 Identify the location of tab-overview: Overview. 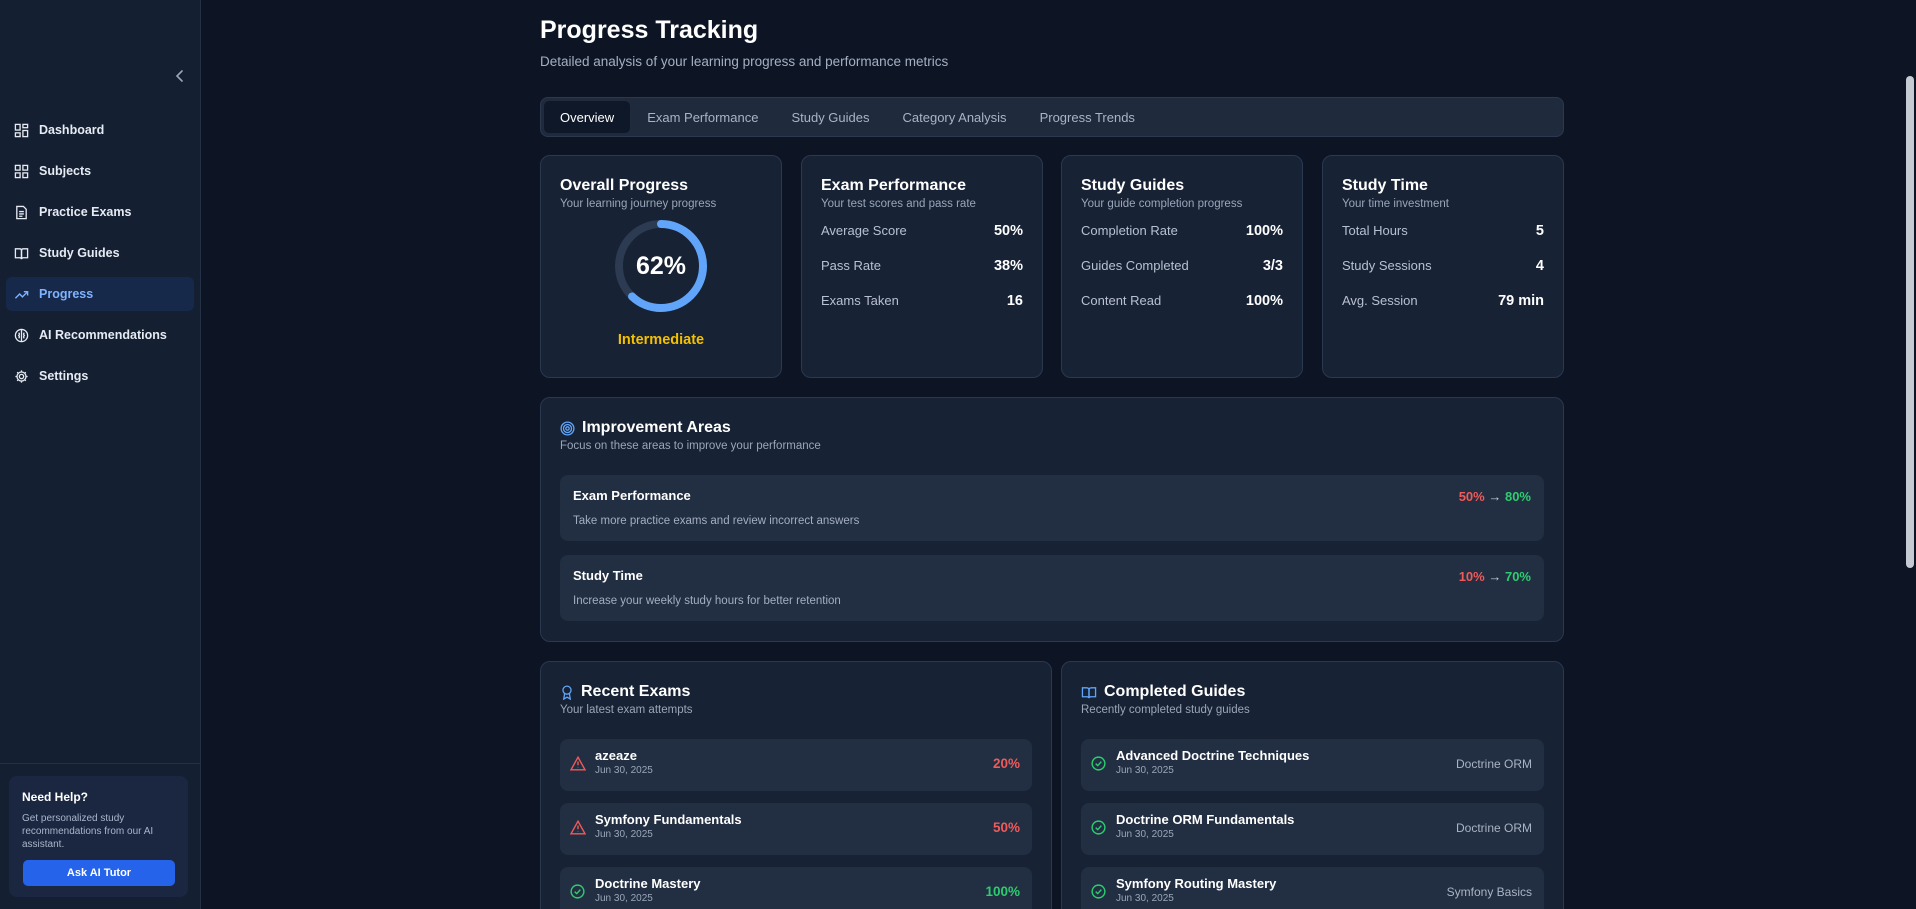
(587, 117).